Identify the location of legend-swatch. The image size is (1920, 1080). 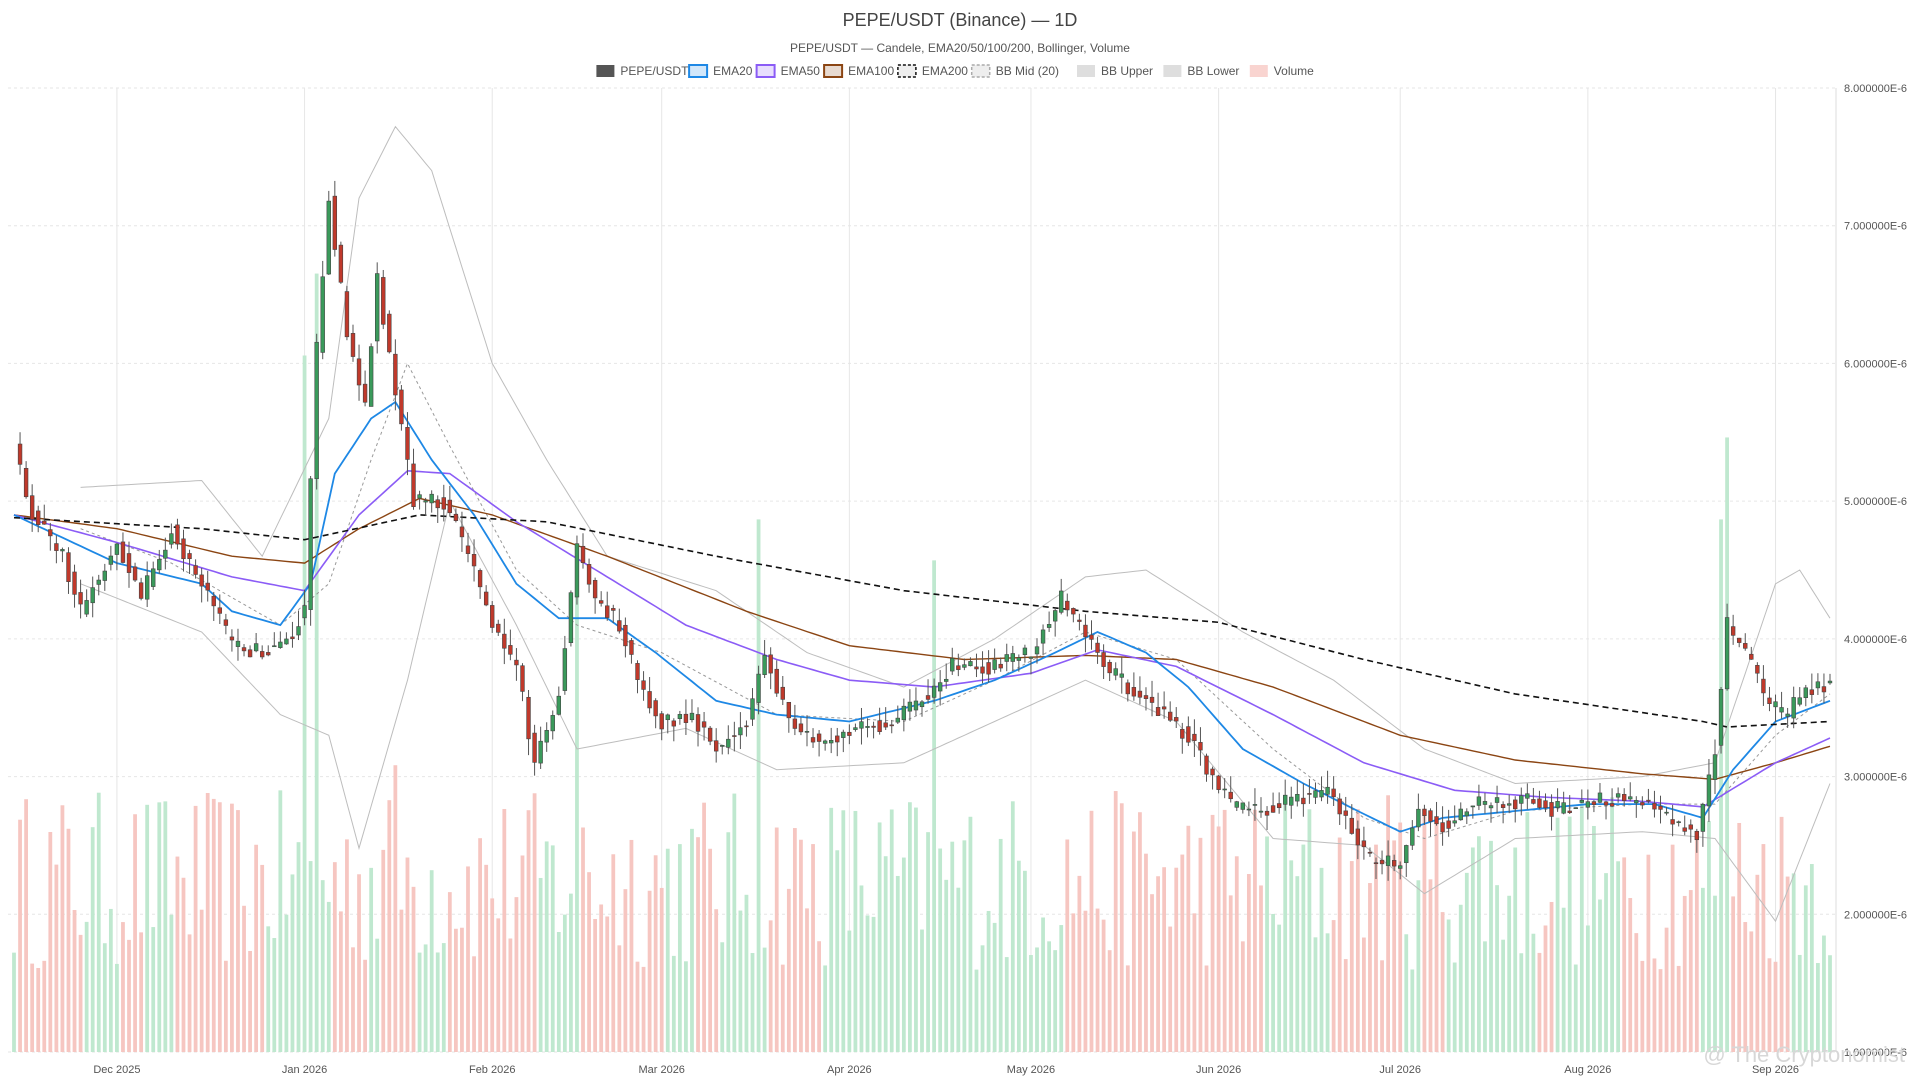
(605, 71).